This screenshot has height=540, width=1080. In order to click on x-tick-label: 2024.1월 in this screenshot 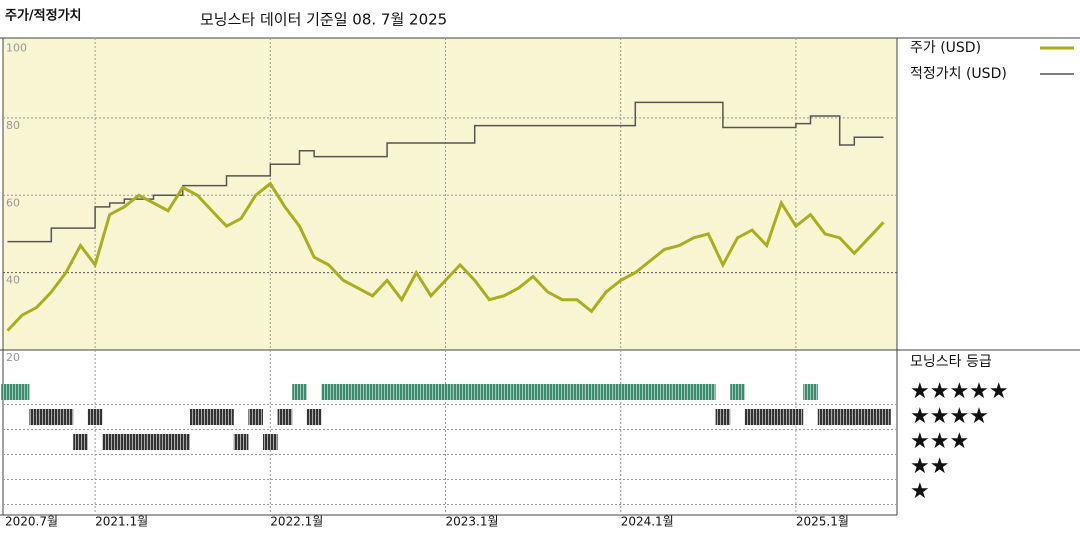, I will do `click(647, 522)`.